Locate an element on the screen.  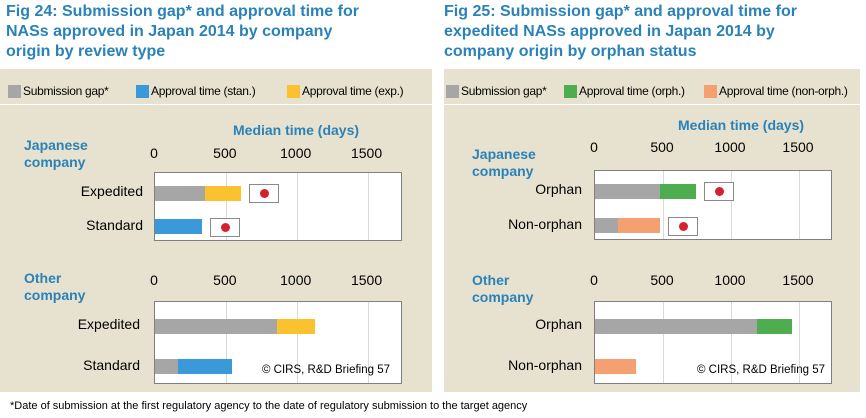
legend-label: Approval time (non-orph.) is located at coordinates (783, 91).